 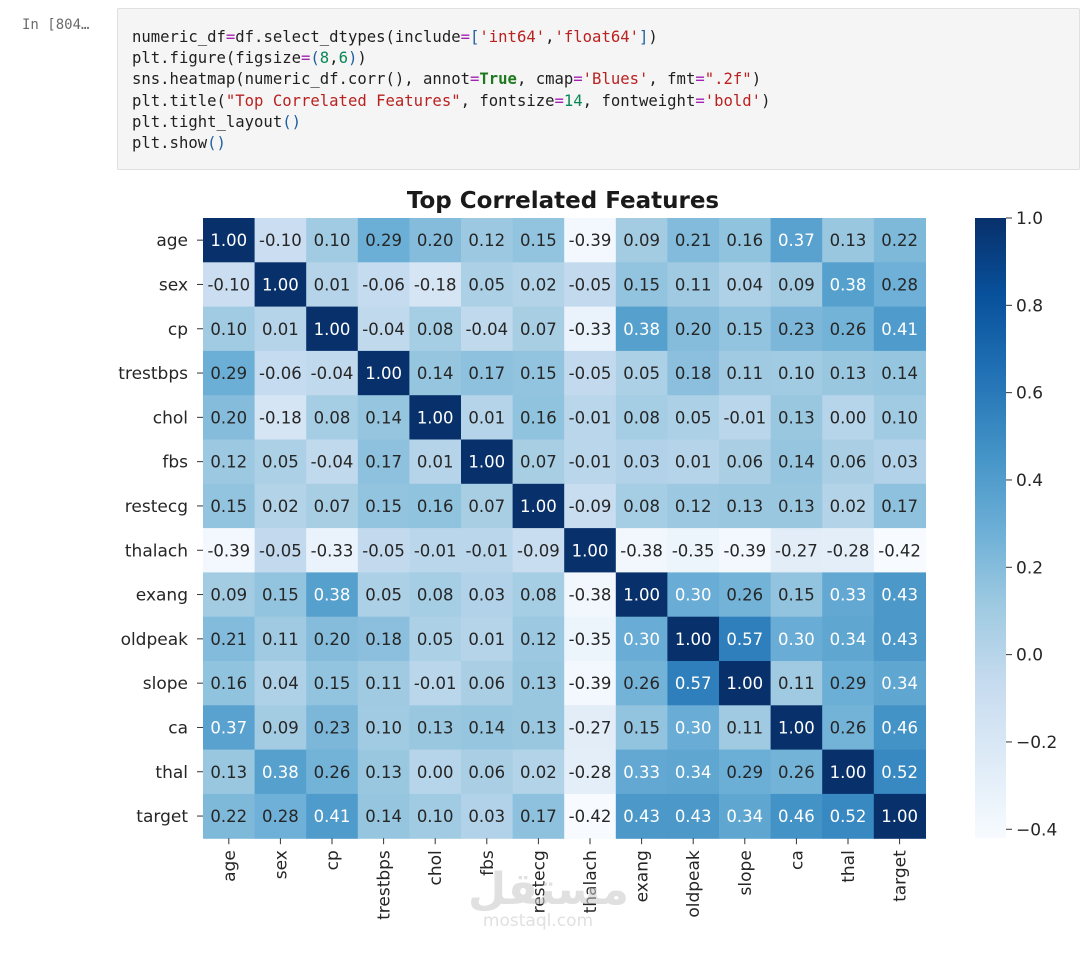 I want to click on cell-value-label: 0.01, so click(x=693, y=462).